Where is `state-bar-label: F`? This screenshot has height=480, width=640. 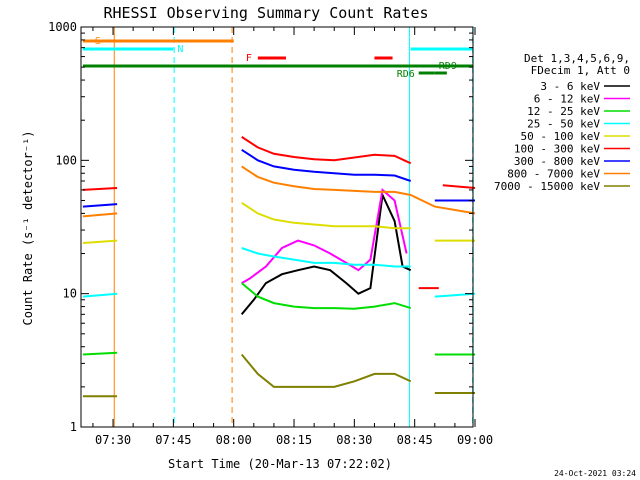 state-bar-label: F is located at coordinates (249, 58).